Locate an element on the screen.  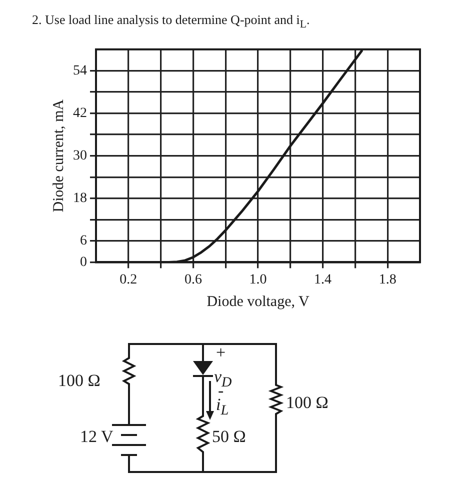
y-tick-label: 0 is located at coordinates (83, 262).